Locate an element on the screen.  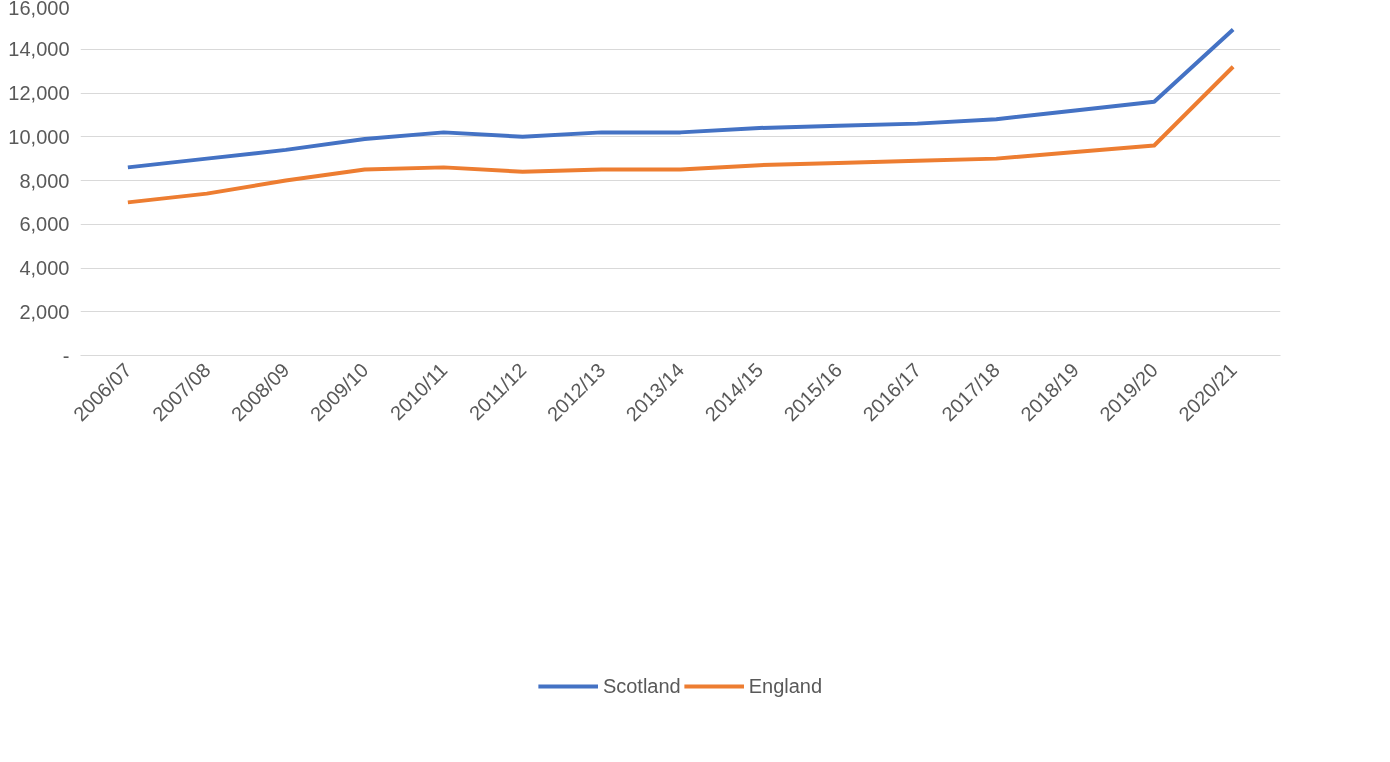
y-tick-label: 12,000 is located at coordinates (39, 93).